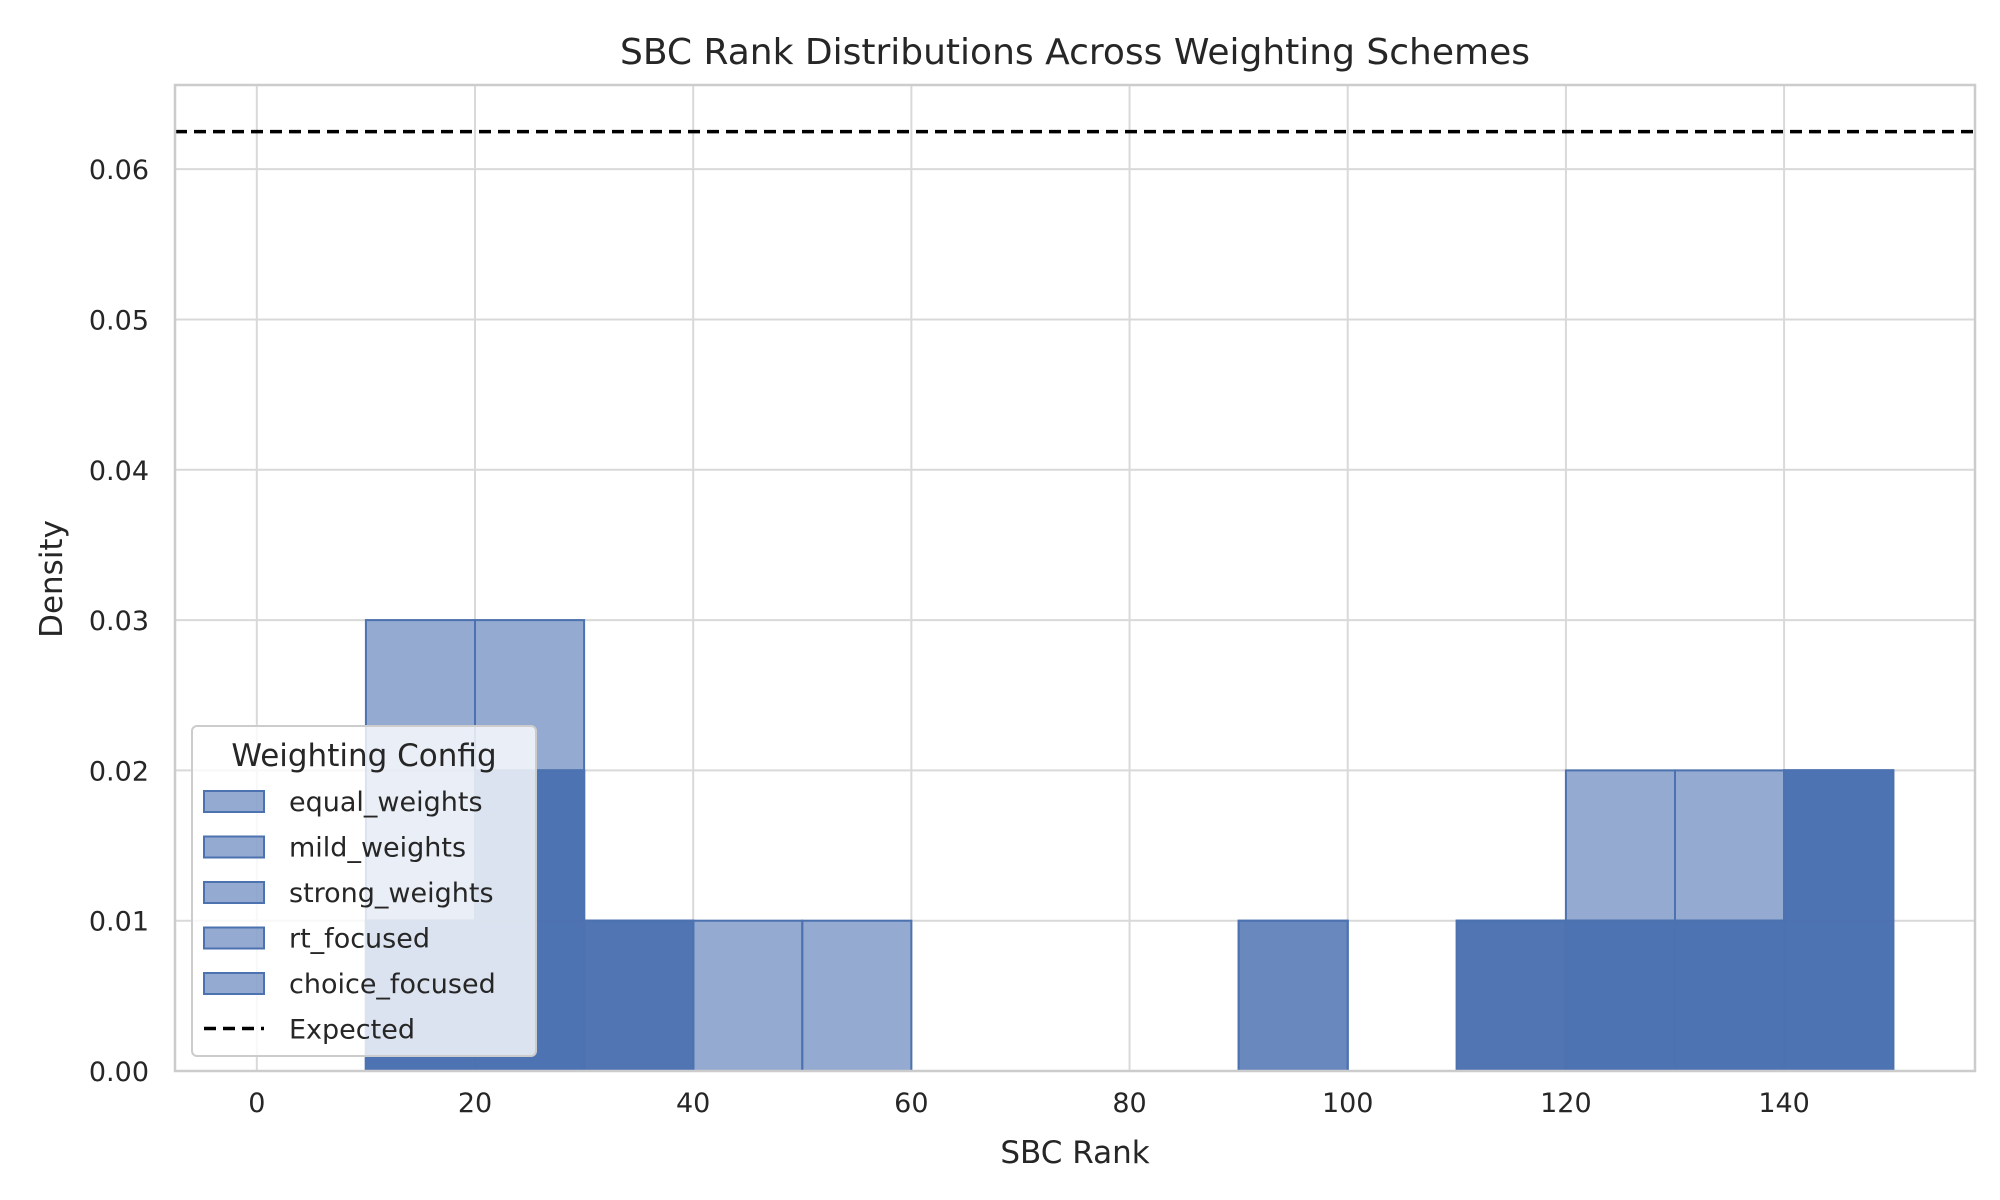 Image resolution: width=2000 pixels, height=1200 pixels. I want to click on y-tick-label: 0.03, so click(119, 621).